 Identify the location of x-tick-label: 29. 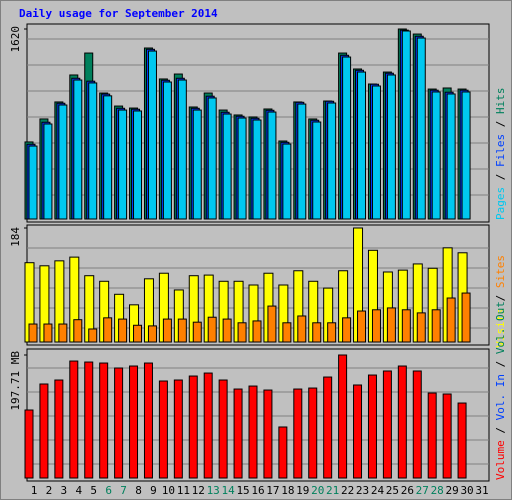
(452, 490).